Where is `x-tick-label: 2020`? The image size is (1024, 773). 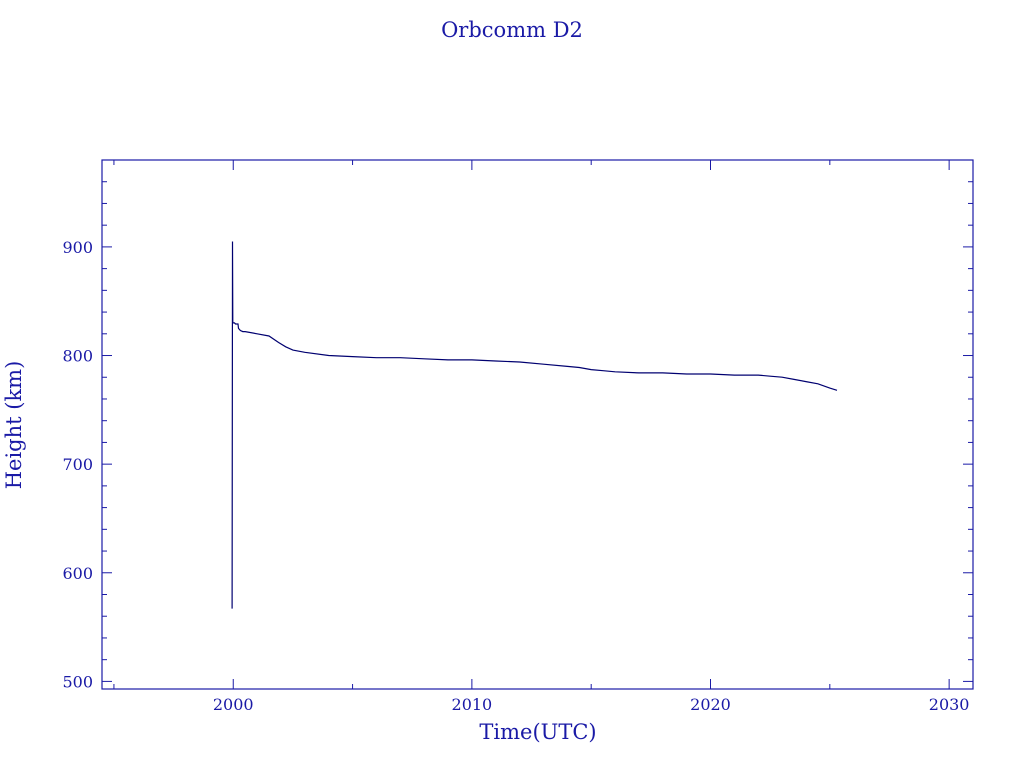
x-tick-label: 2020 is located at coordinates (710, 704).